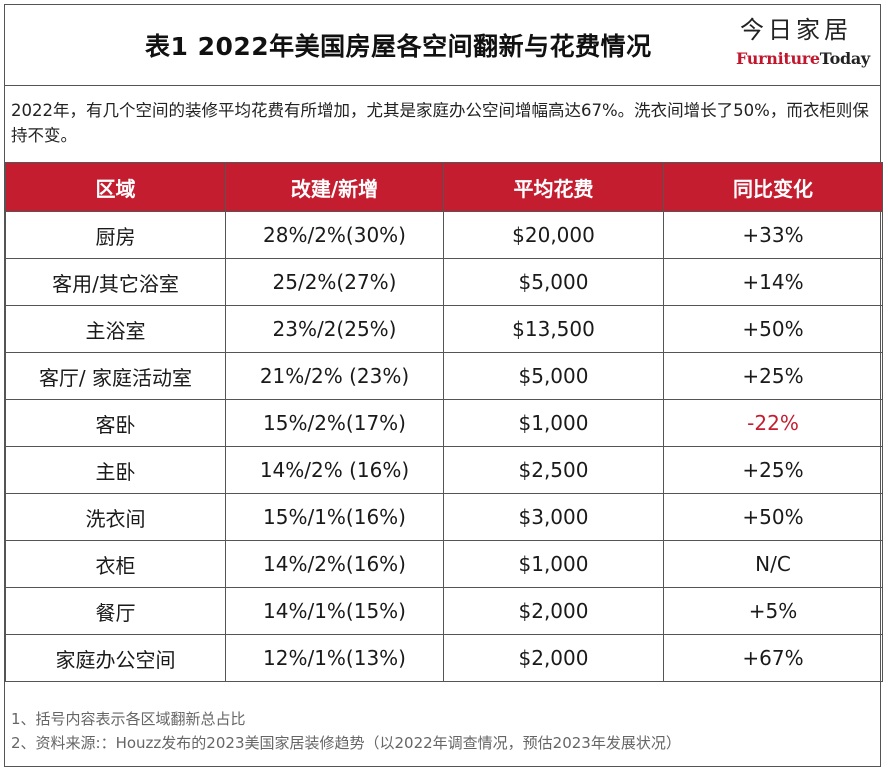 This screenshot has height=772, width=888. Describe the element at coordinates (115, 517) in the screenshot. I see `cell-area: 洗衣间` at that location.